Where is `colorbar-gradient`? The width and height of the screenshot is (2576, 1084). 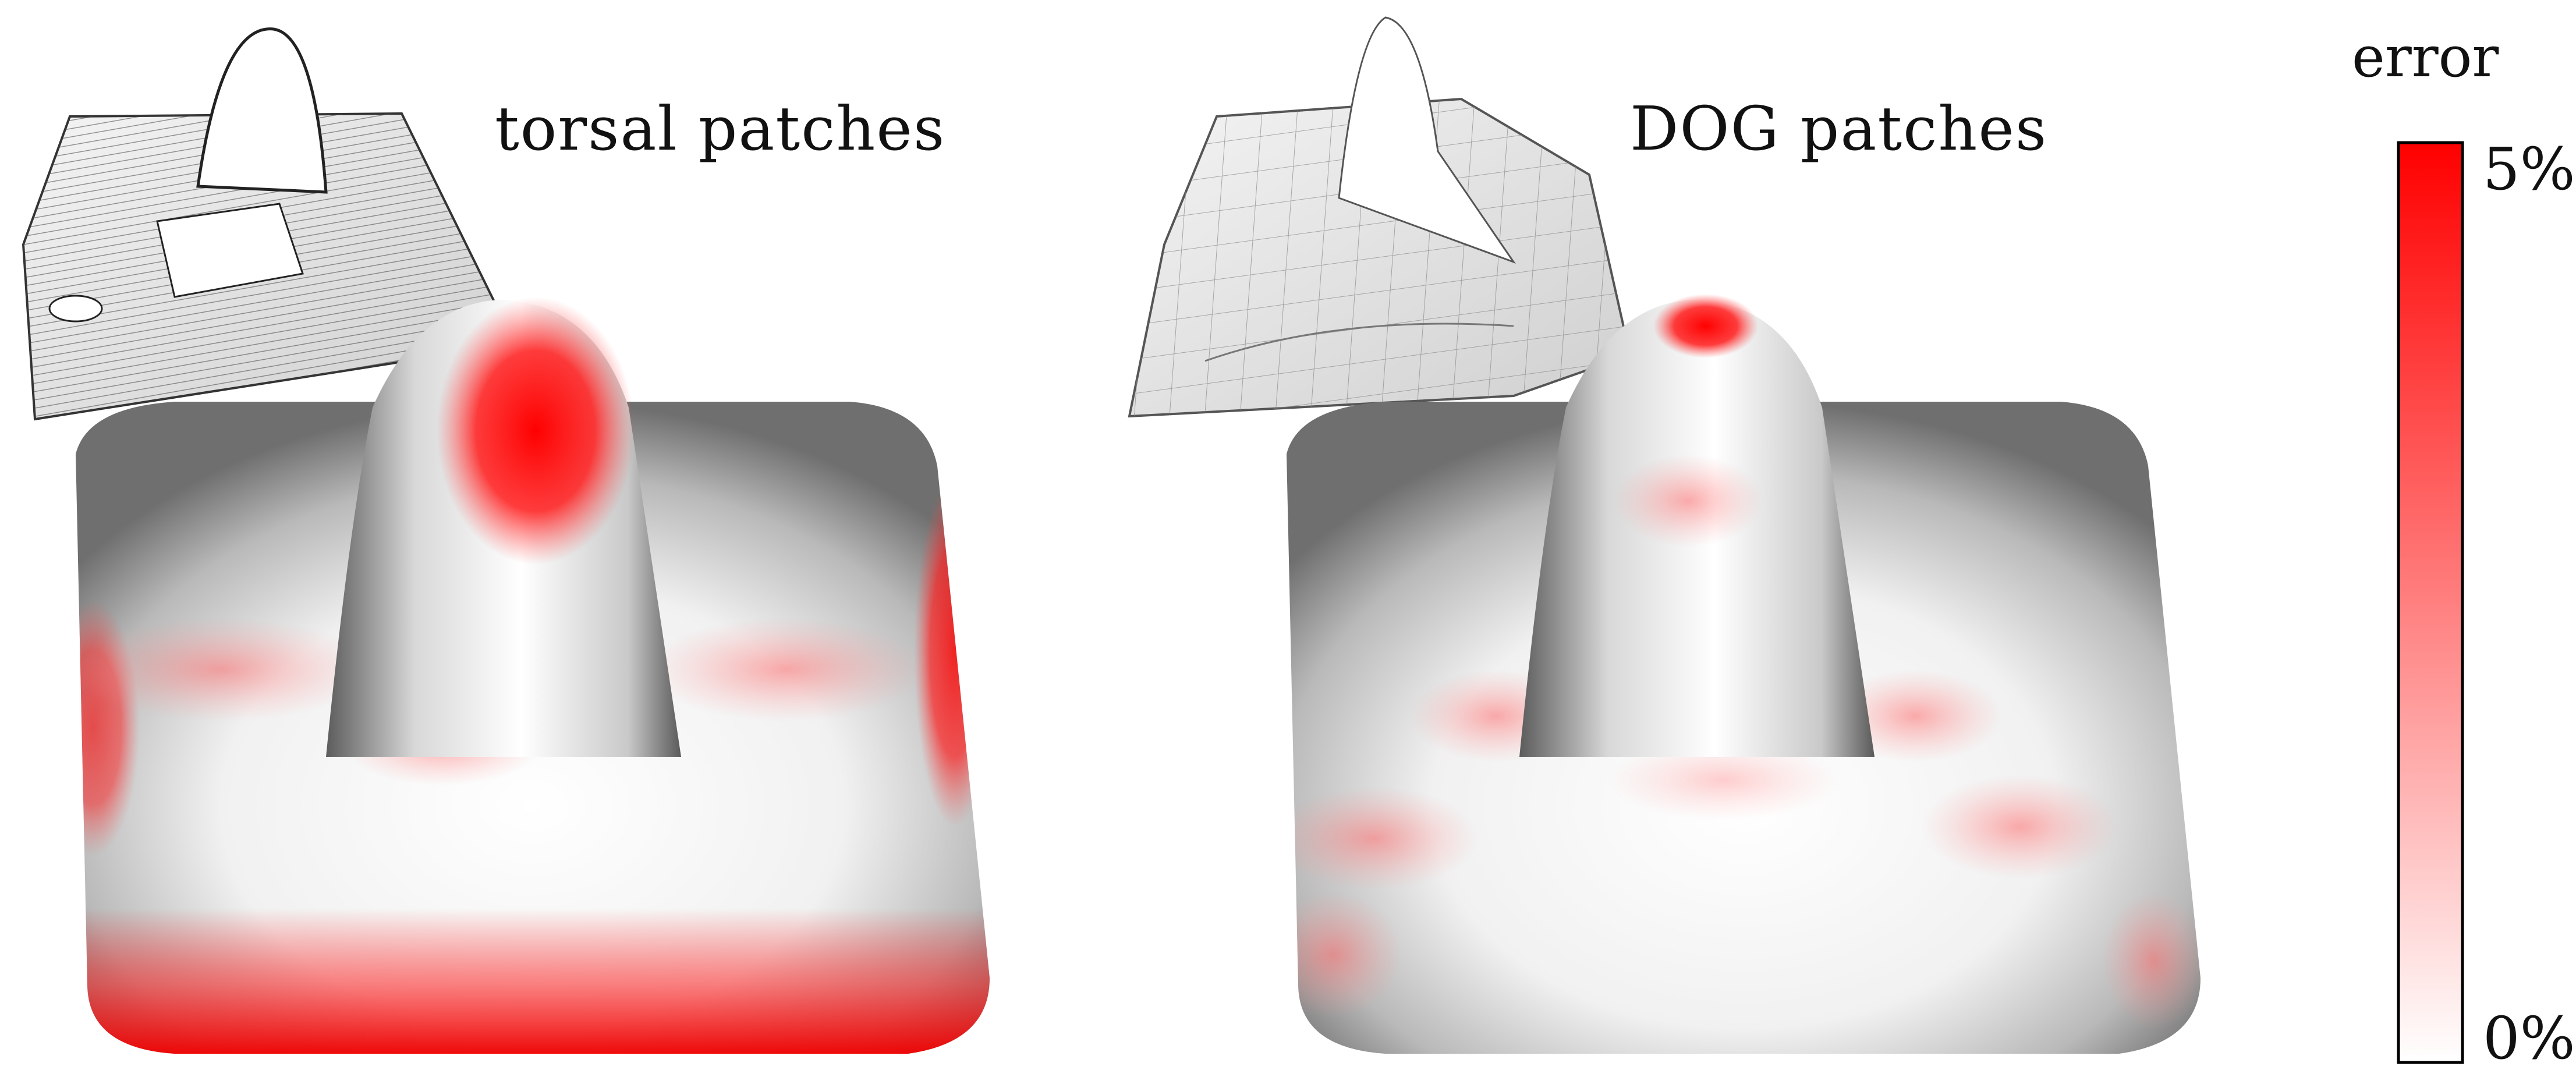
colorbar-gradient is located at coordinates (2430, 602).